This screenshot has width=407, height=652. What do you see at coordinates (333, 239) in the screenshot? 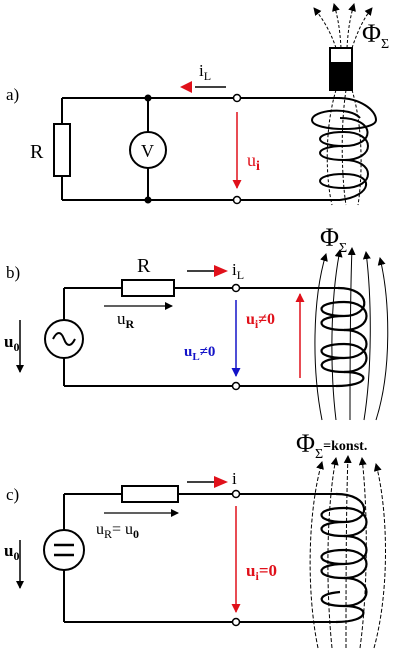
I see `panel-b-flux-label: ΦΣ` at bounding box center [333, 239].